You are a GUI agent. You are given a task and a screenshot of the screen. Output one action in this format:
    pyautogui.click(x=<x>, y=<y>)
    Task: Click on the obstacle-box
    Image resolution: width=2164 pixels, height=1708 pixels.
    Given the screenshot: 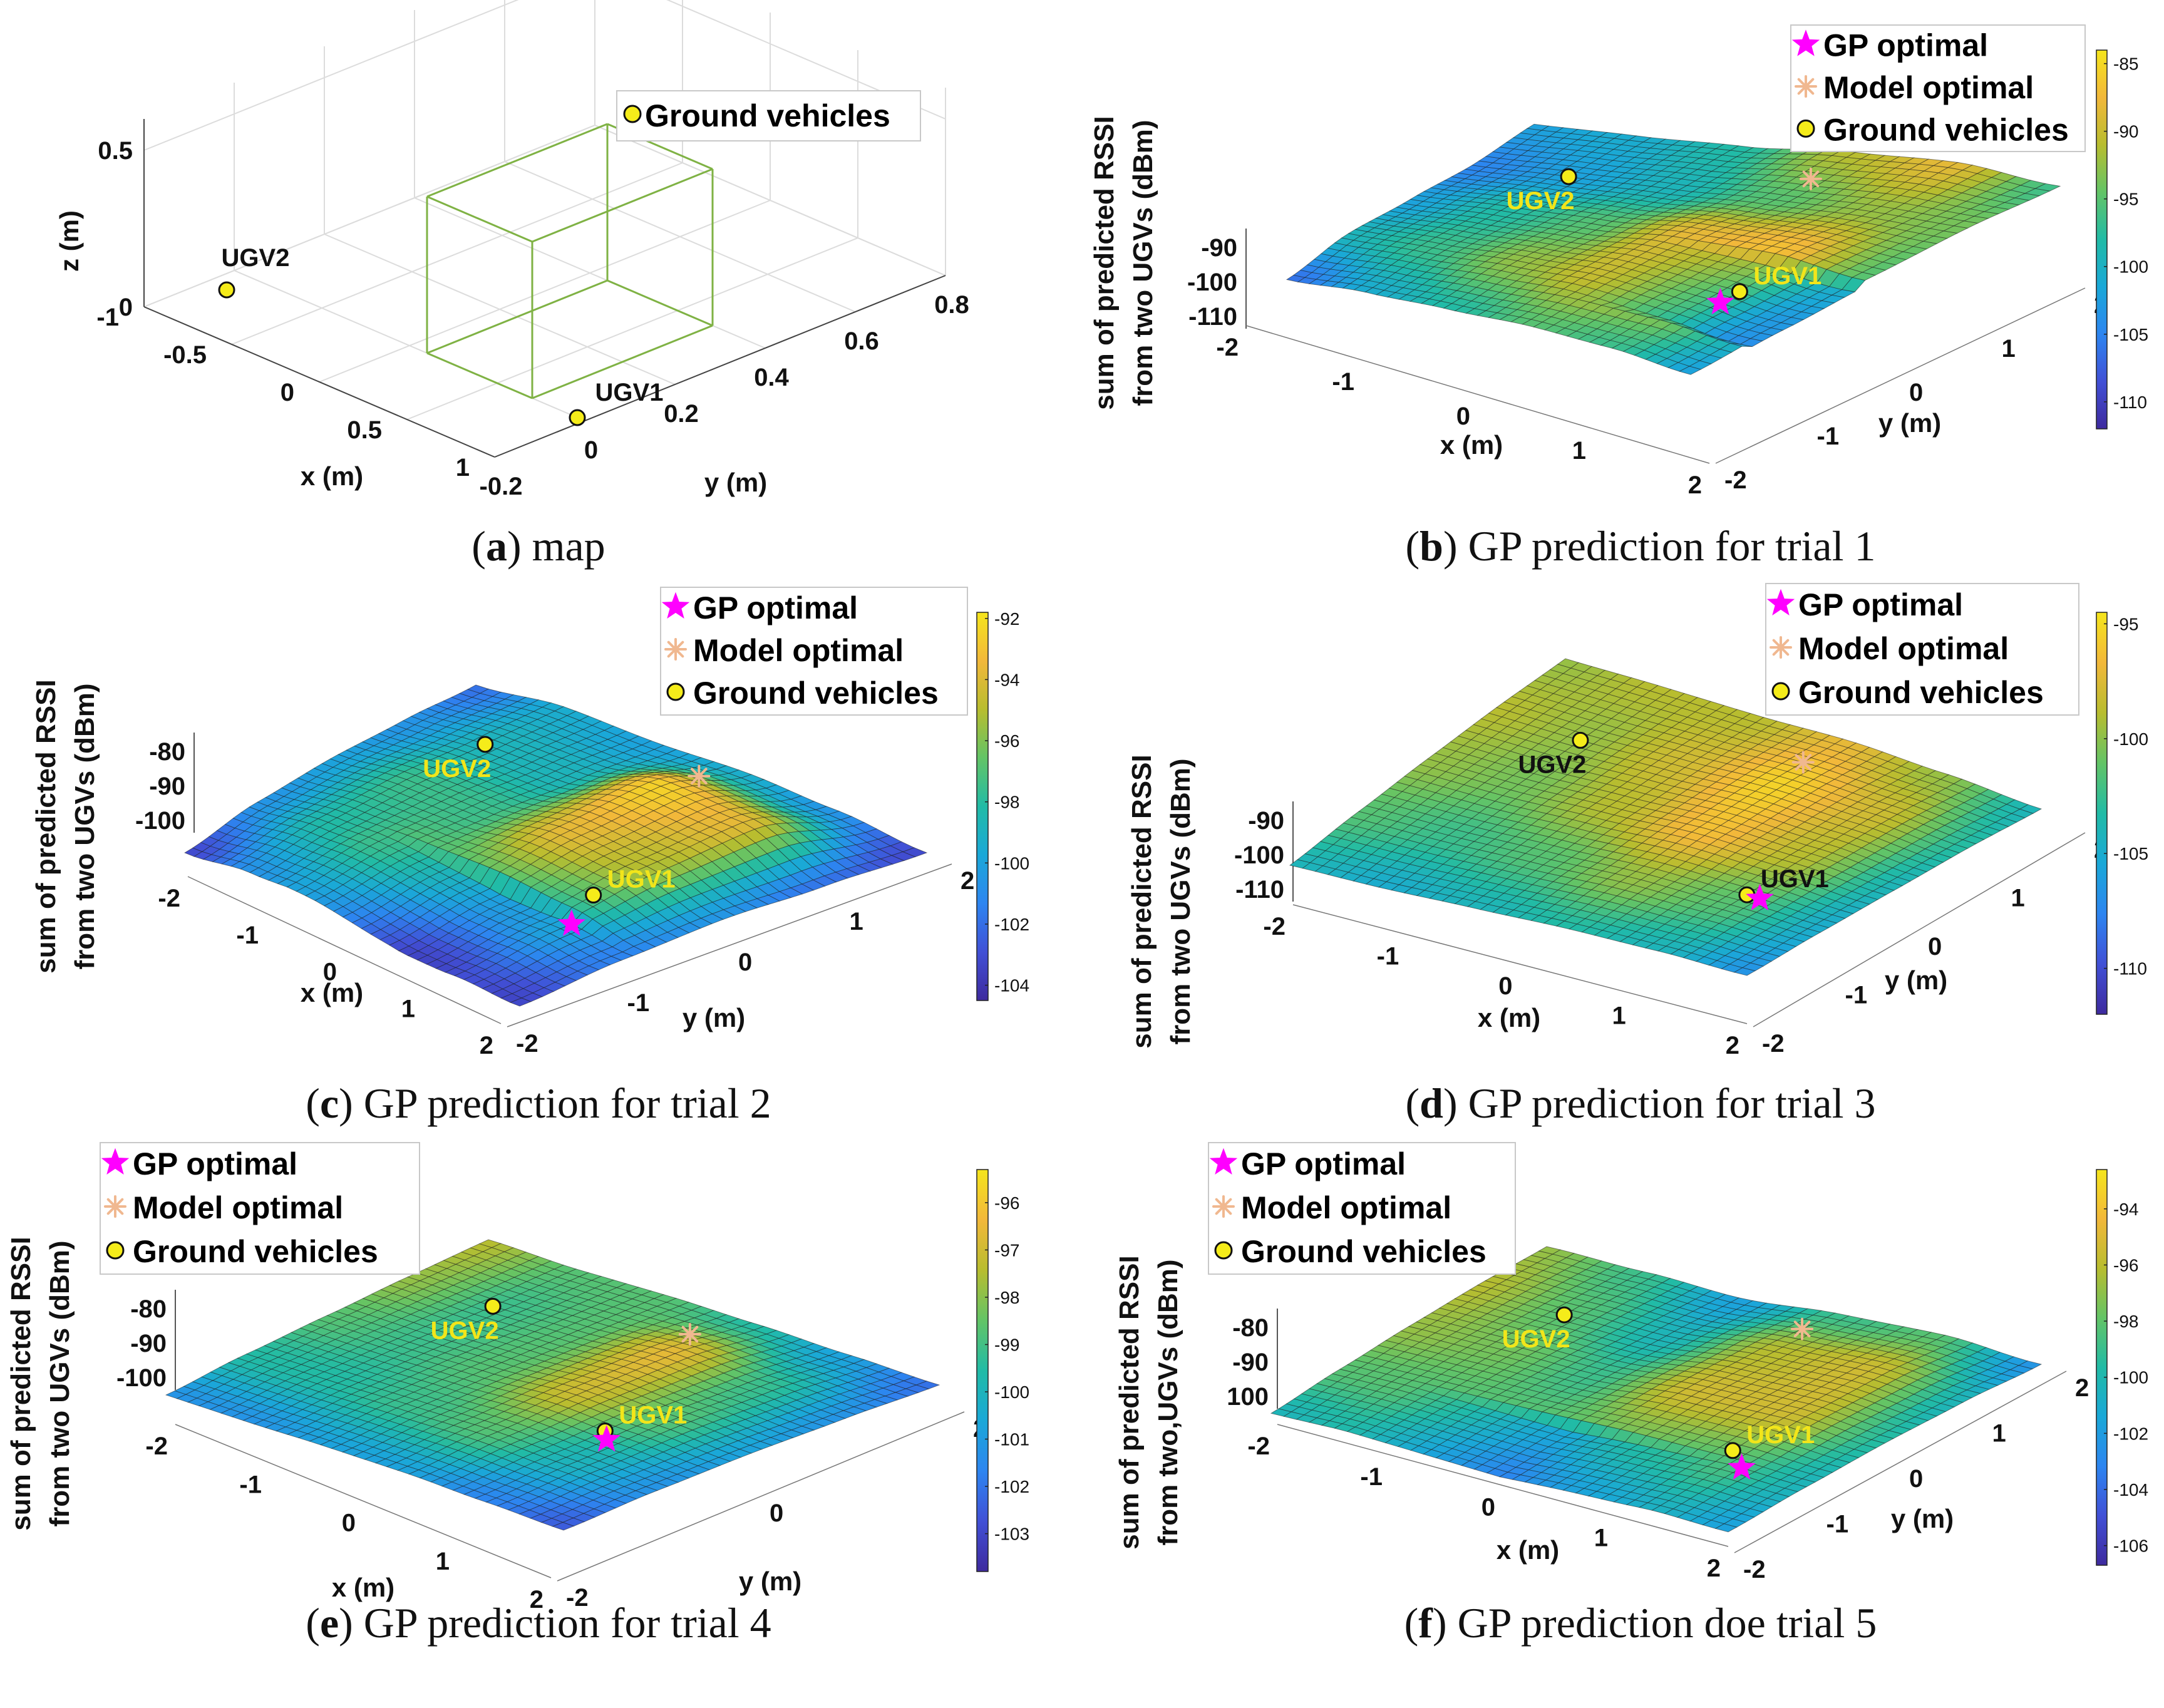 What is the action you would take?
    pyautogui.click(x=570, y=261)
    